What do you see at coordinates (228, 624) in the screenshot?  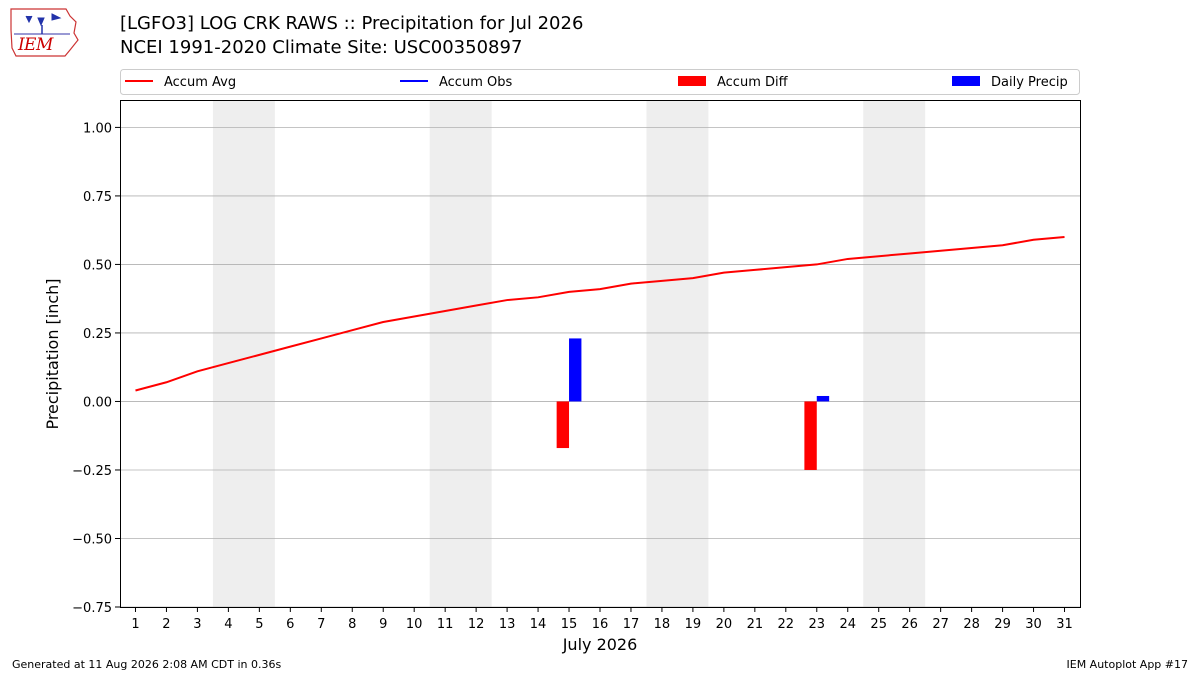 I see `x-tick-label: 4` at bounding box center [228, 624].